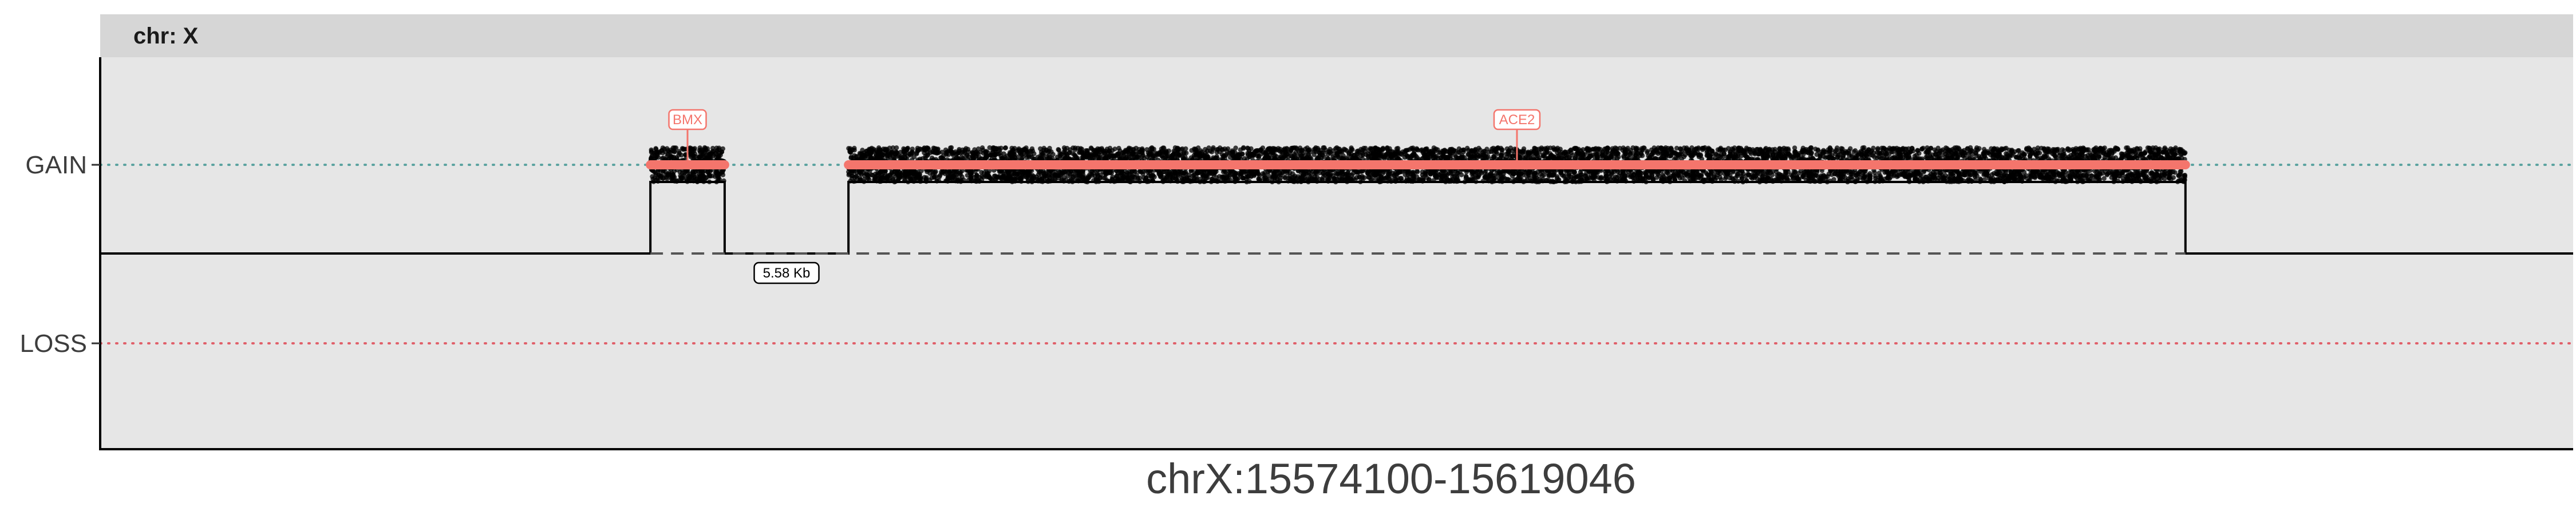 This screenshot has width=2576, height=515. I want to click on baseline-layer, so click(1336, 218).